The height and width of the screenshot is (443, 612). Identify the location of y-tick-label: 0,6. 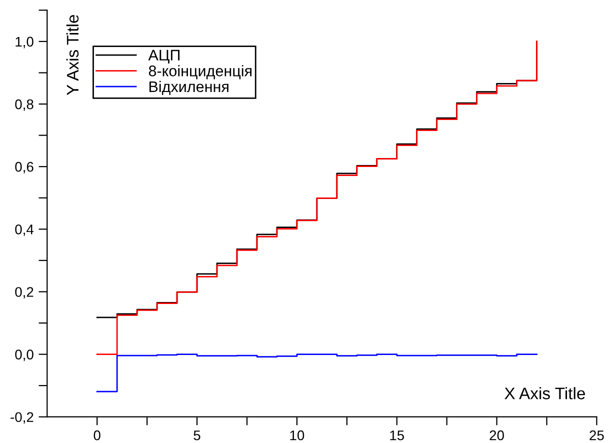
(24, 168).